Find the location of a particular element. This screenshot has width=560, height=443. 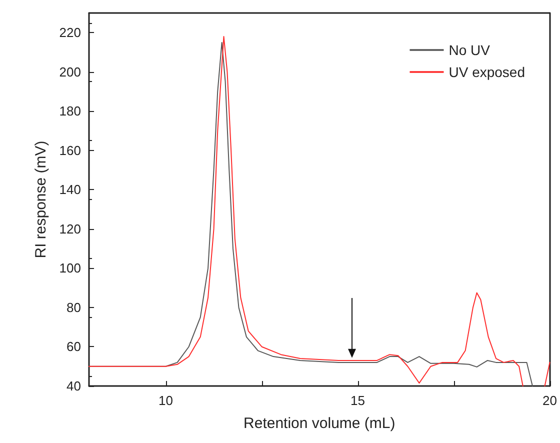

y-tick-label: 100 is located at coordinates (70, 268).